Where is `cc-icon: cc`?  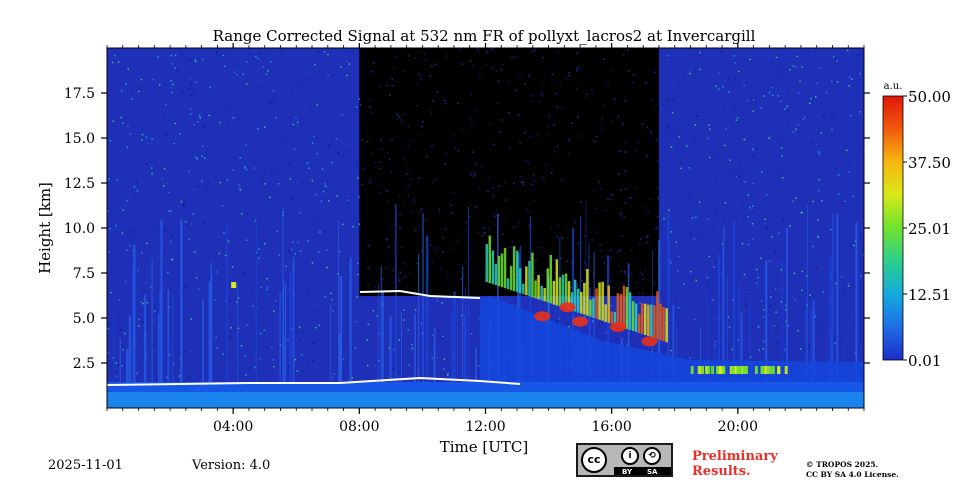 cc-icon: cc is located at coordinates (594, 460).